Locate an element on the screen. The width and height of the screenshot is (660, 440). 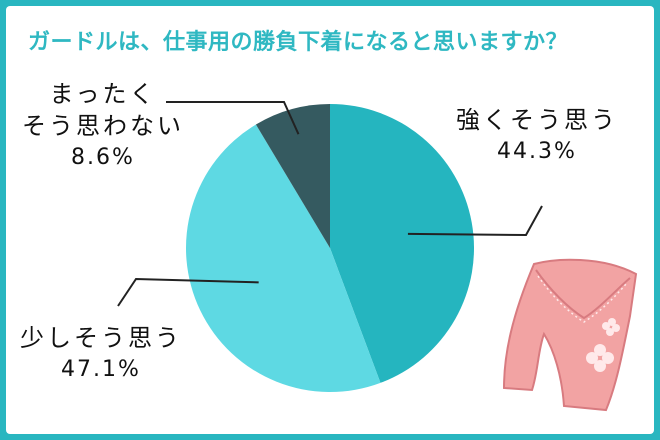
slice-name: 少しそう思う is located at coordinates (101, 338).